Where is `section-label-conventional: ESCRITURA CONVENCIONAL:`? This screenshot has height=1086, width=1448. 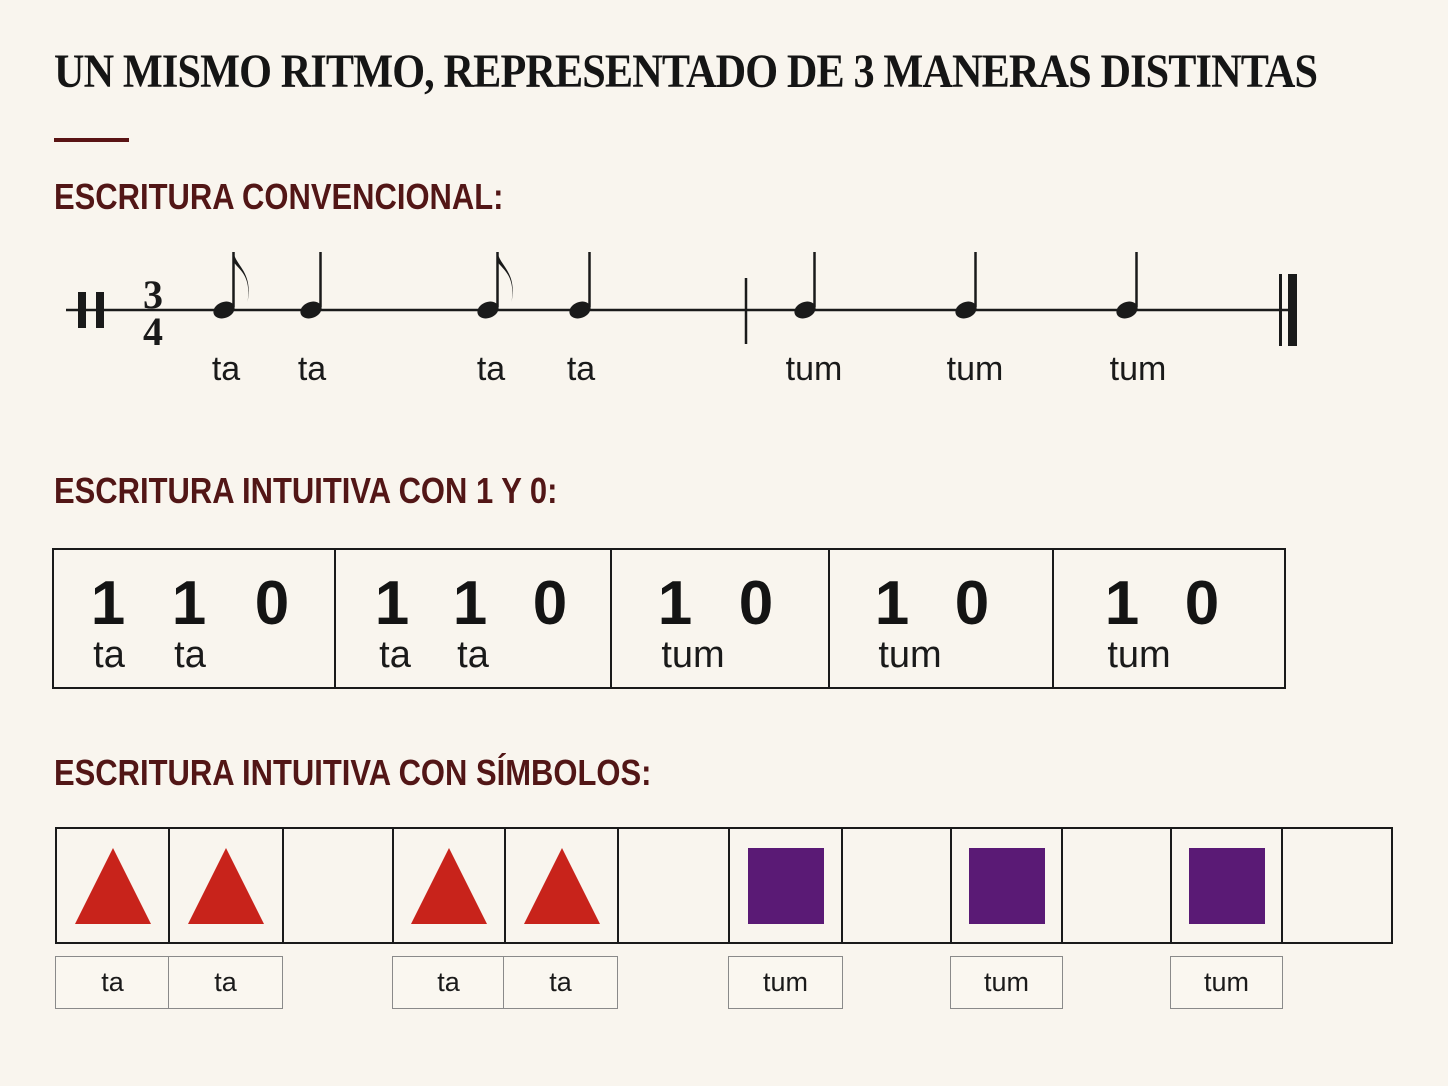
section-label-conventional: ESCRITURA CONVENCIONAL: is located at coordinates (279, 196).